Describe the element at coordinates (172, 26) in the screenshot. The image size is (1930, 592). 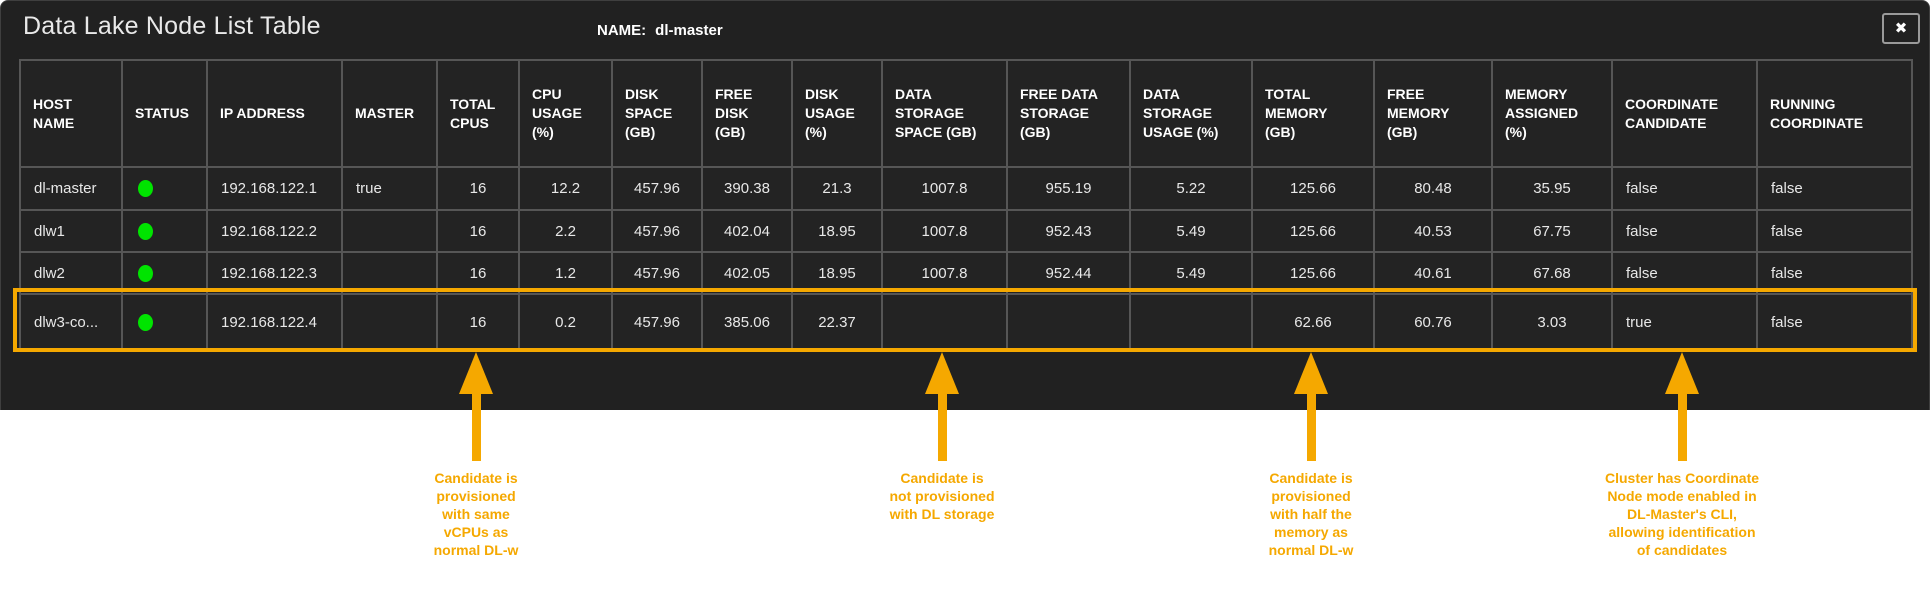
I see `page-title: Data Lake Node List Table` at that location.